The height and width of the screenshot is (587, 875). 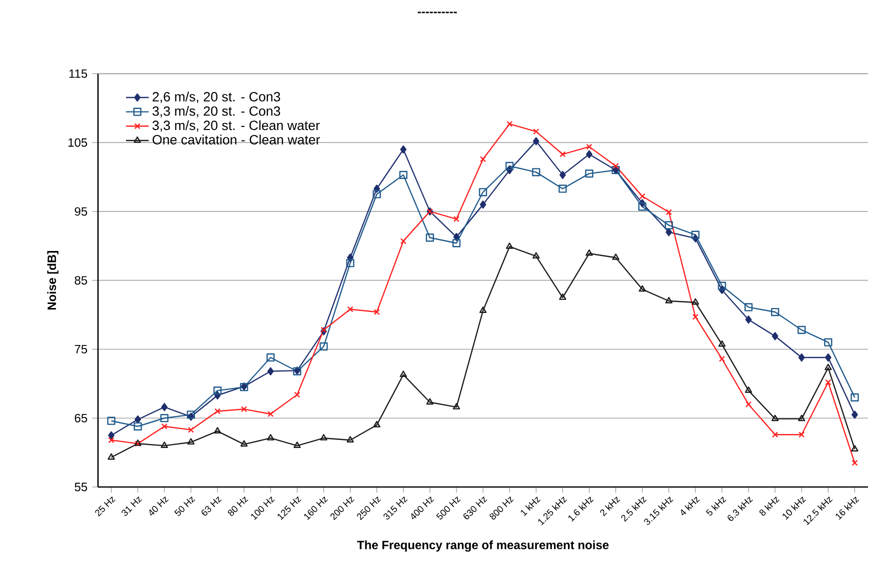 I want to click on x-tick-label: 10 kHz, so click(x=794, y=508).